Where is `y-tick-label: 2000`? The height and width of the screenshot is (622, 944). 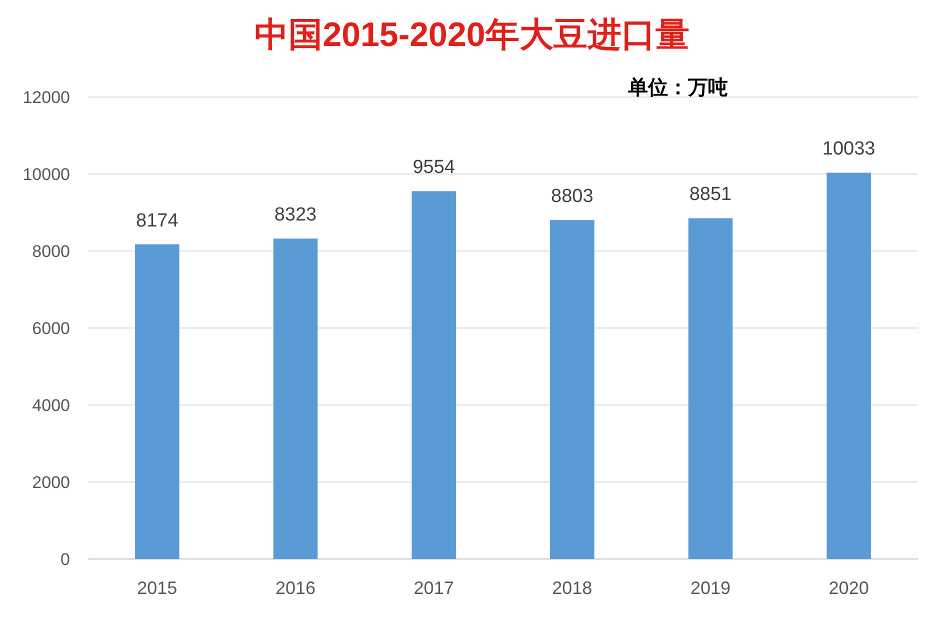
y-tick-label: 2000 is located at coordinates (51, 482).